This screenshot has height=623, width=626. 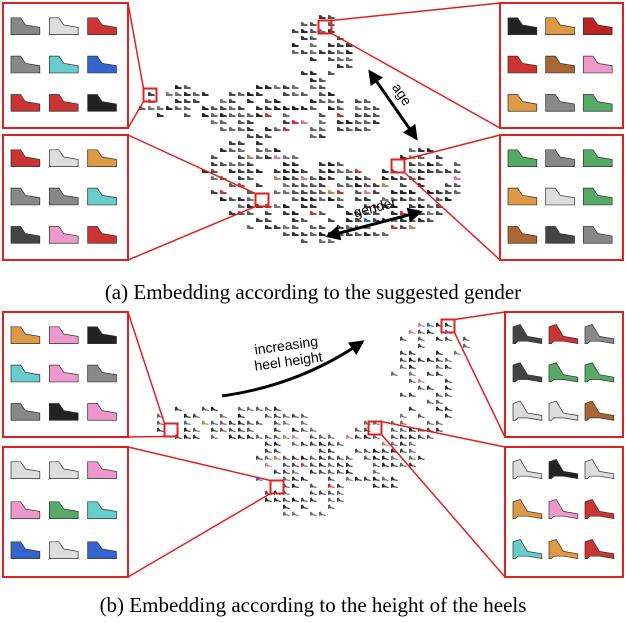 What do you see at coordinates (374, 224) in the screenshot?
I see `gender-arrow` at bounding box center [374, 224].